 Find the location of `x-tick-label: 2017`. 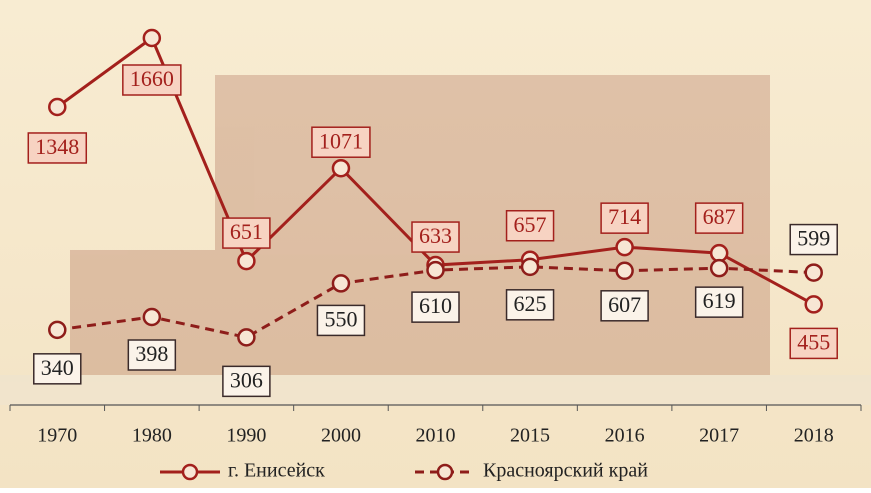

x-tick-label: 2017 is located at coordinates (719, 436).